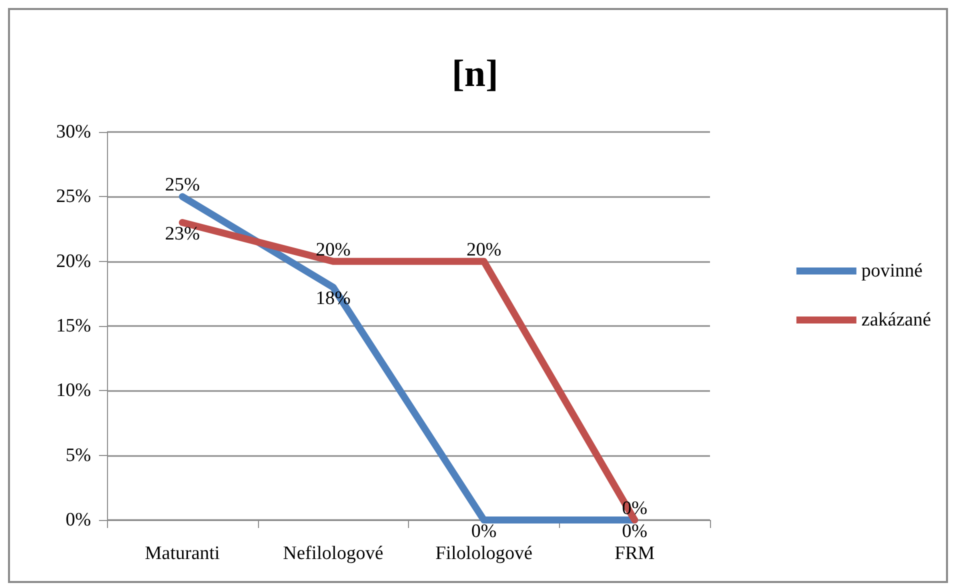 The image size is (956, 586). I want to click on x-tick-label: Nefilologové, so click(333, 553).